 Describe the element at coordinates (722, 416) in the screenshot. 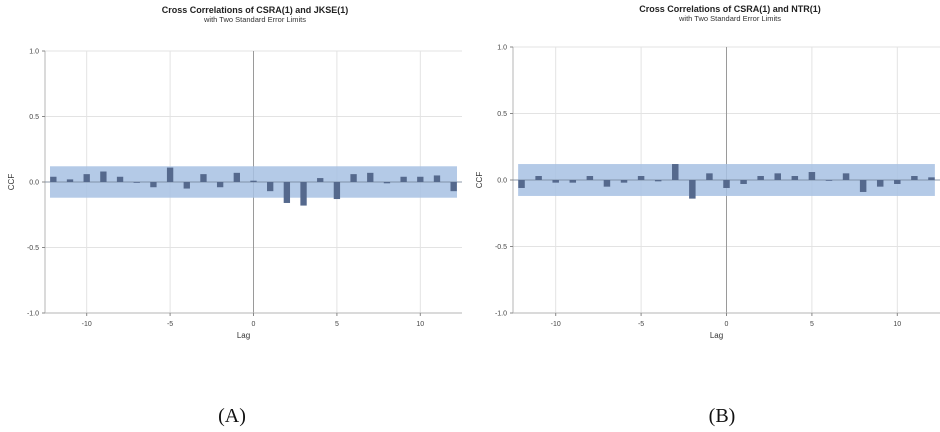

I see `panel-label: (B)` at that location.